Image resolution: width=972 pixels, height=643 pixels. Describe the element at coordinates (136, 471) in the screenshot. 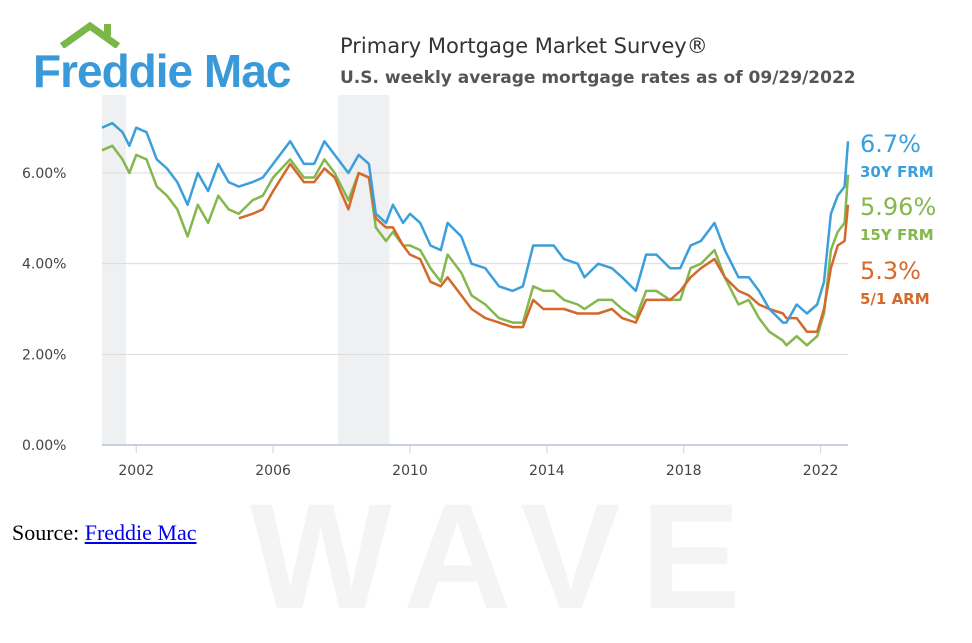

I see `x-tick-label: 2002` at that location.